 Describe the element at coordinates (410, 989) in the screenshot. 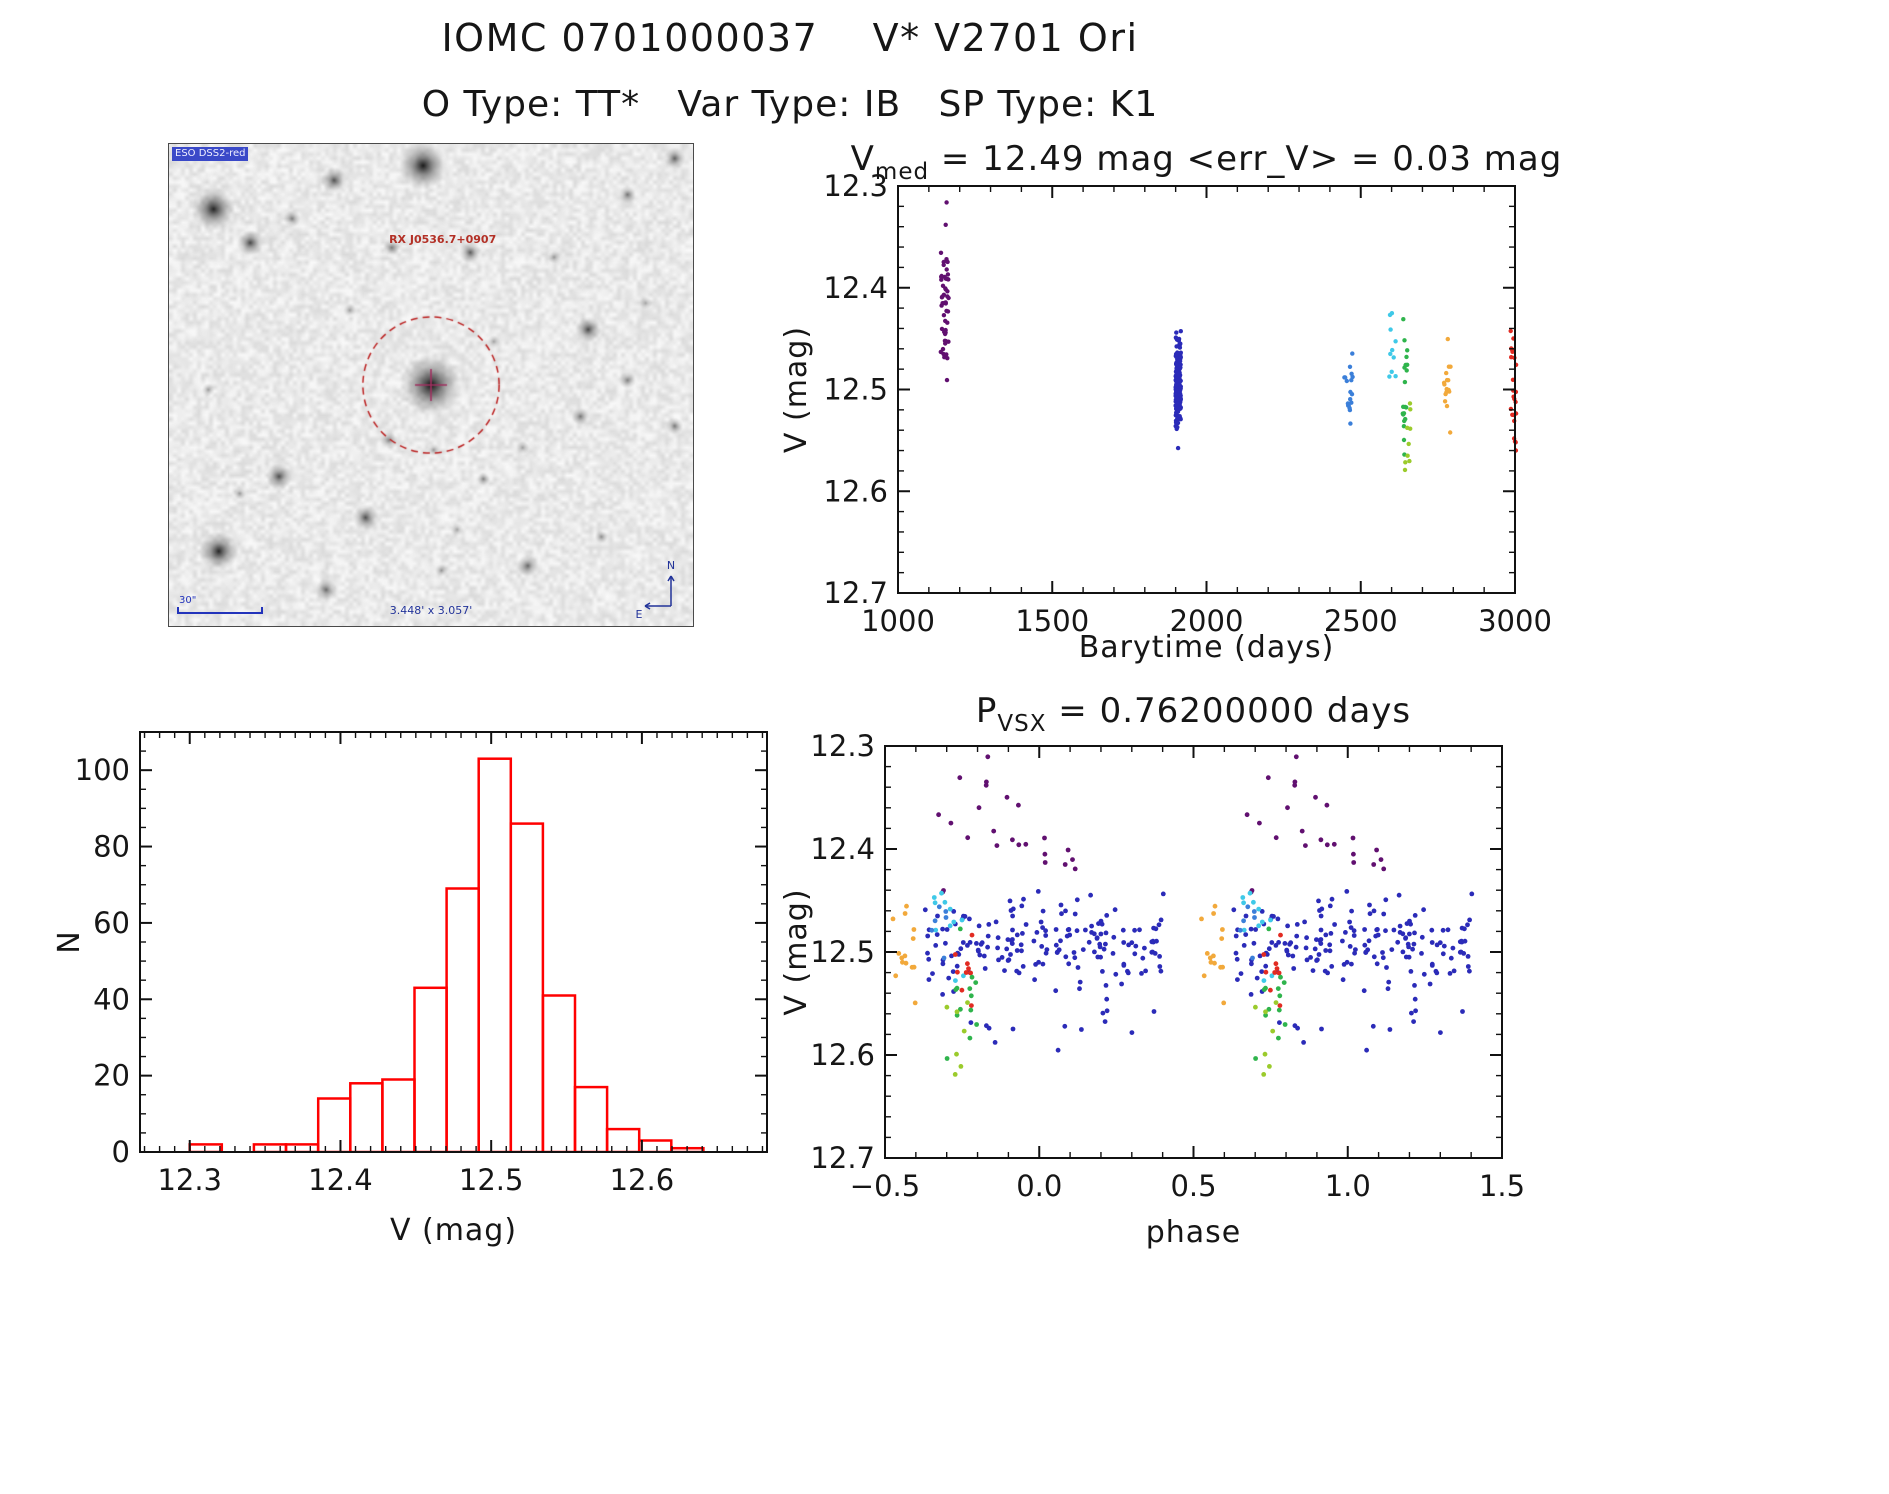

I see `histogram-svg: 12.3 12.4 12.5 12.6 0 20 40 60 80 100 V (mag) N` at that location.